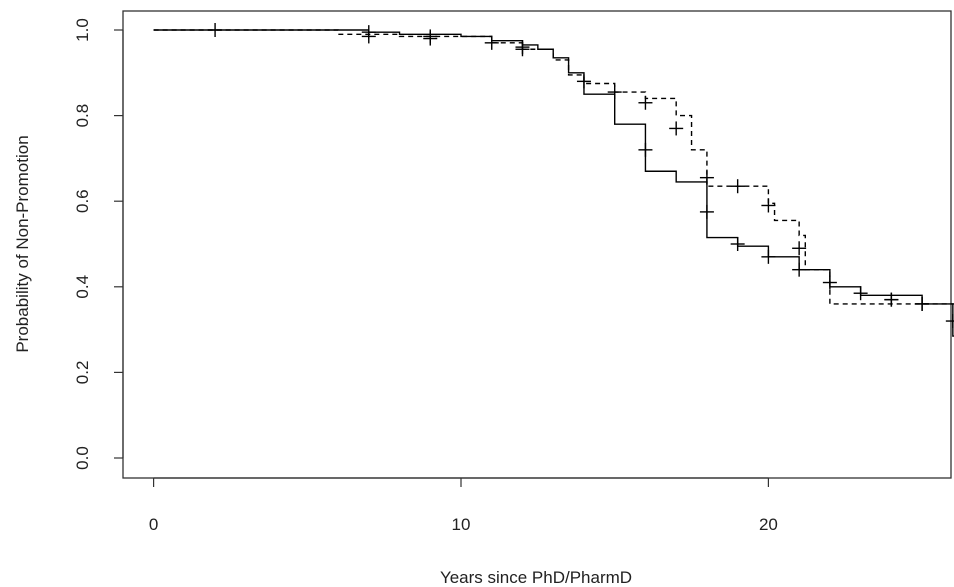 The height and width of the screenshot is (587, 954). Describe the element at coordinates (463, 505) in the screenshot. I see `x-axis: 0102030` at that location.